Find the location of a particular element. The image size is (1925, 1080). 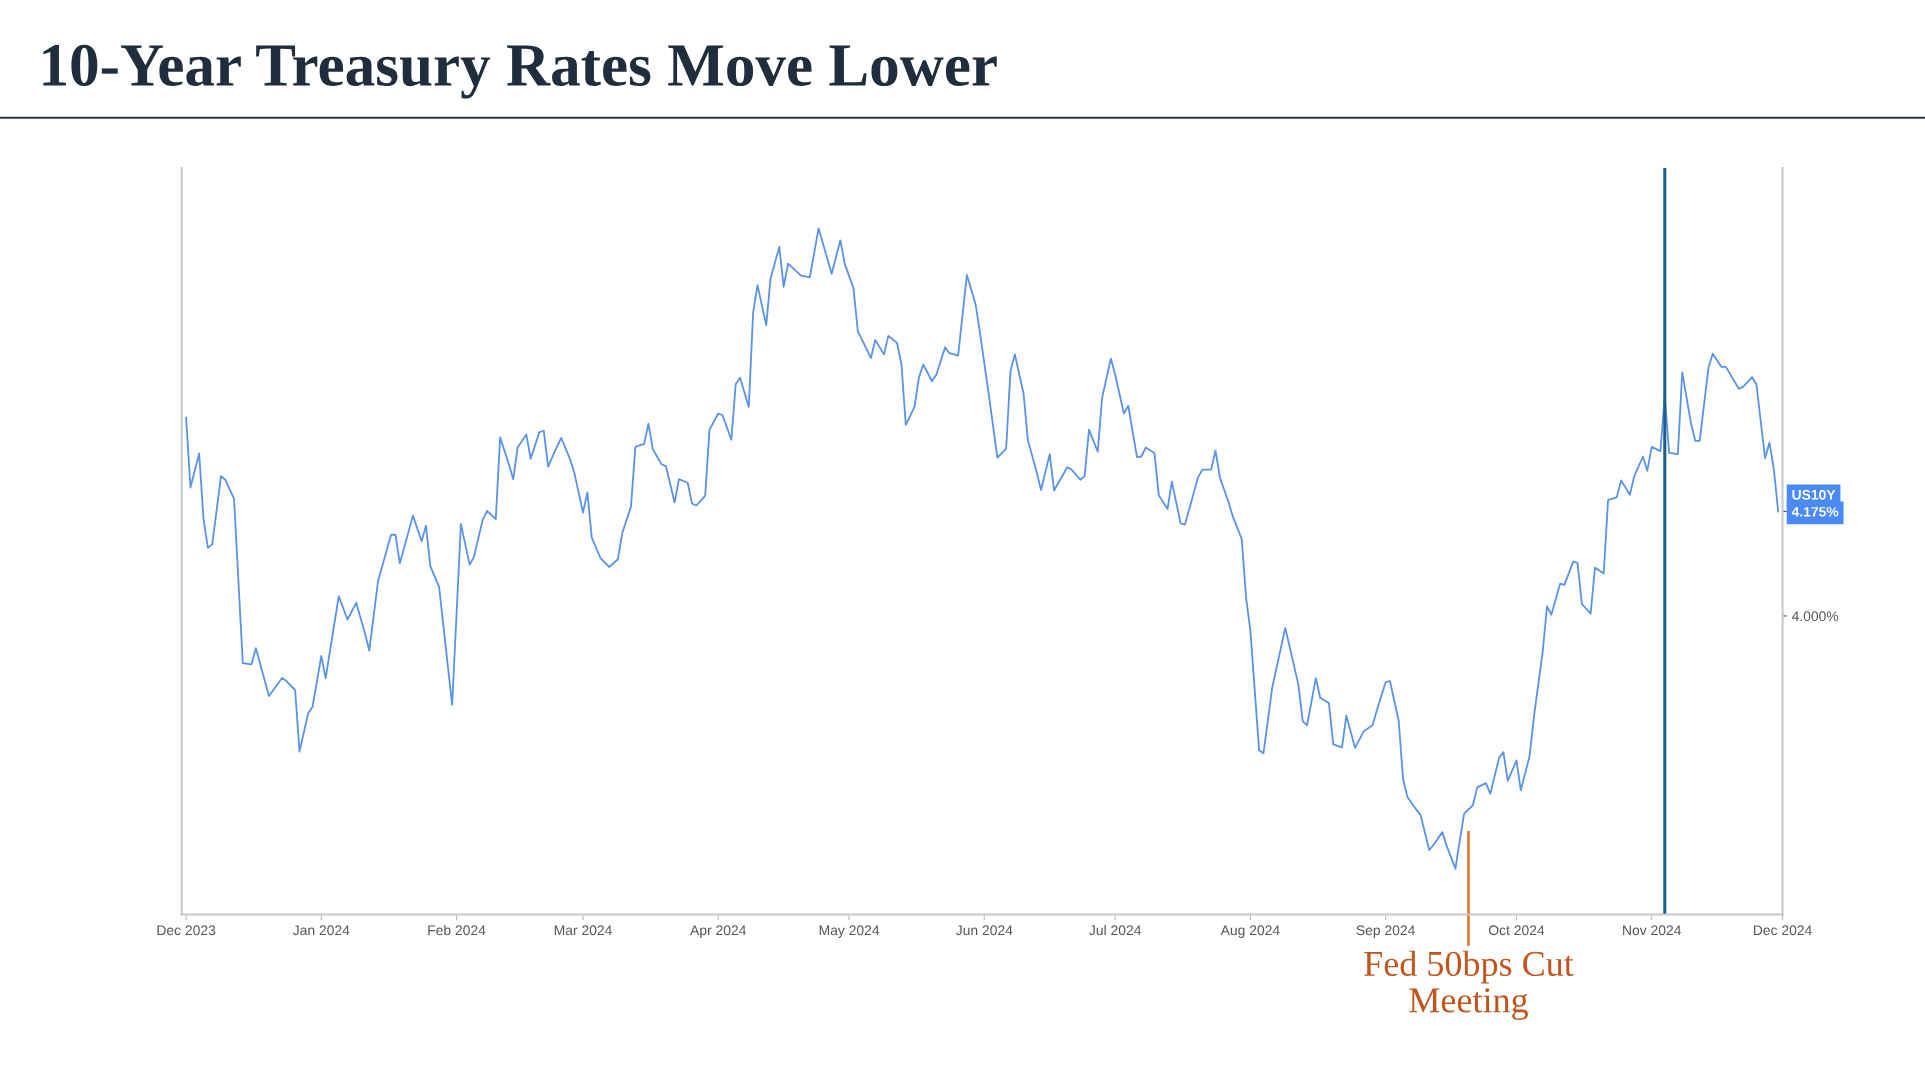

x-tick-label: Jul 2024 is located at coordinates (1115, 930).